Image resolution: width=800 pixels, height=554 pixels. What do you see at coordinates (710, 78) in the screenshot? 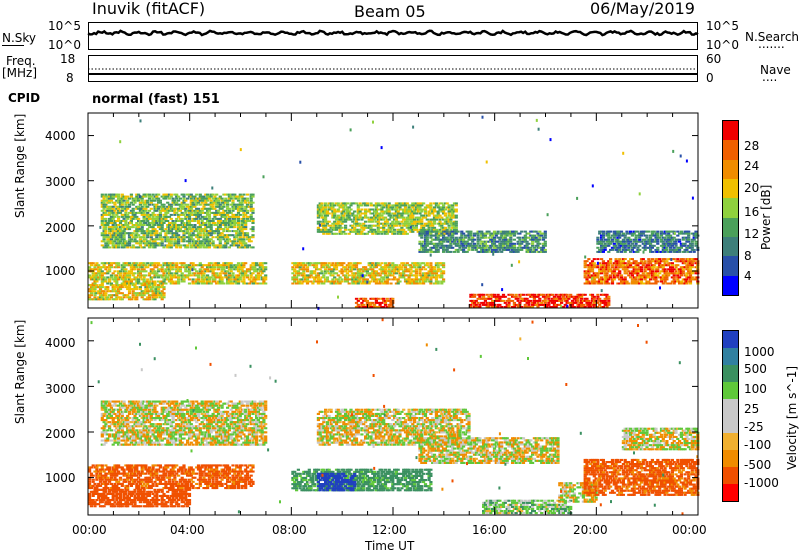
I see `nave-tick-bottom: 0` at bounding box center [710, 78].